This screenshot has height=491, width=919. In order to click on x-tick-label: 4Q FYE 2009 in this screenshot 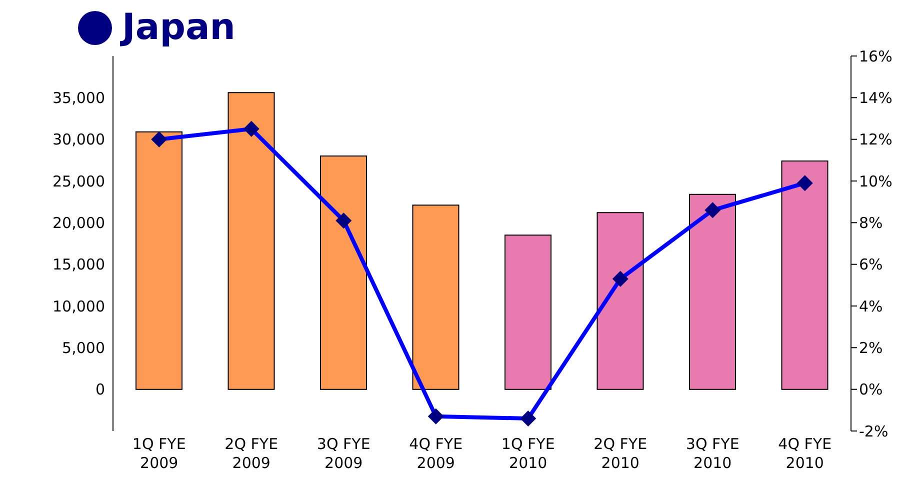, I will do `click(436, 453)`.